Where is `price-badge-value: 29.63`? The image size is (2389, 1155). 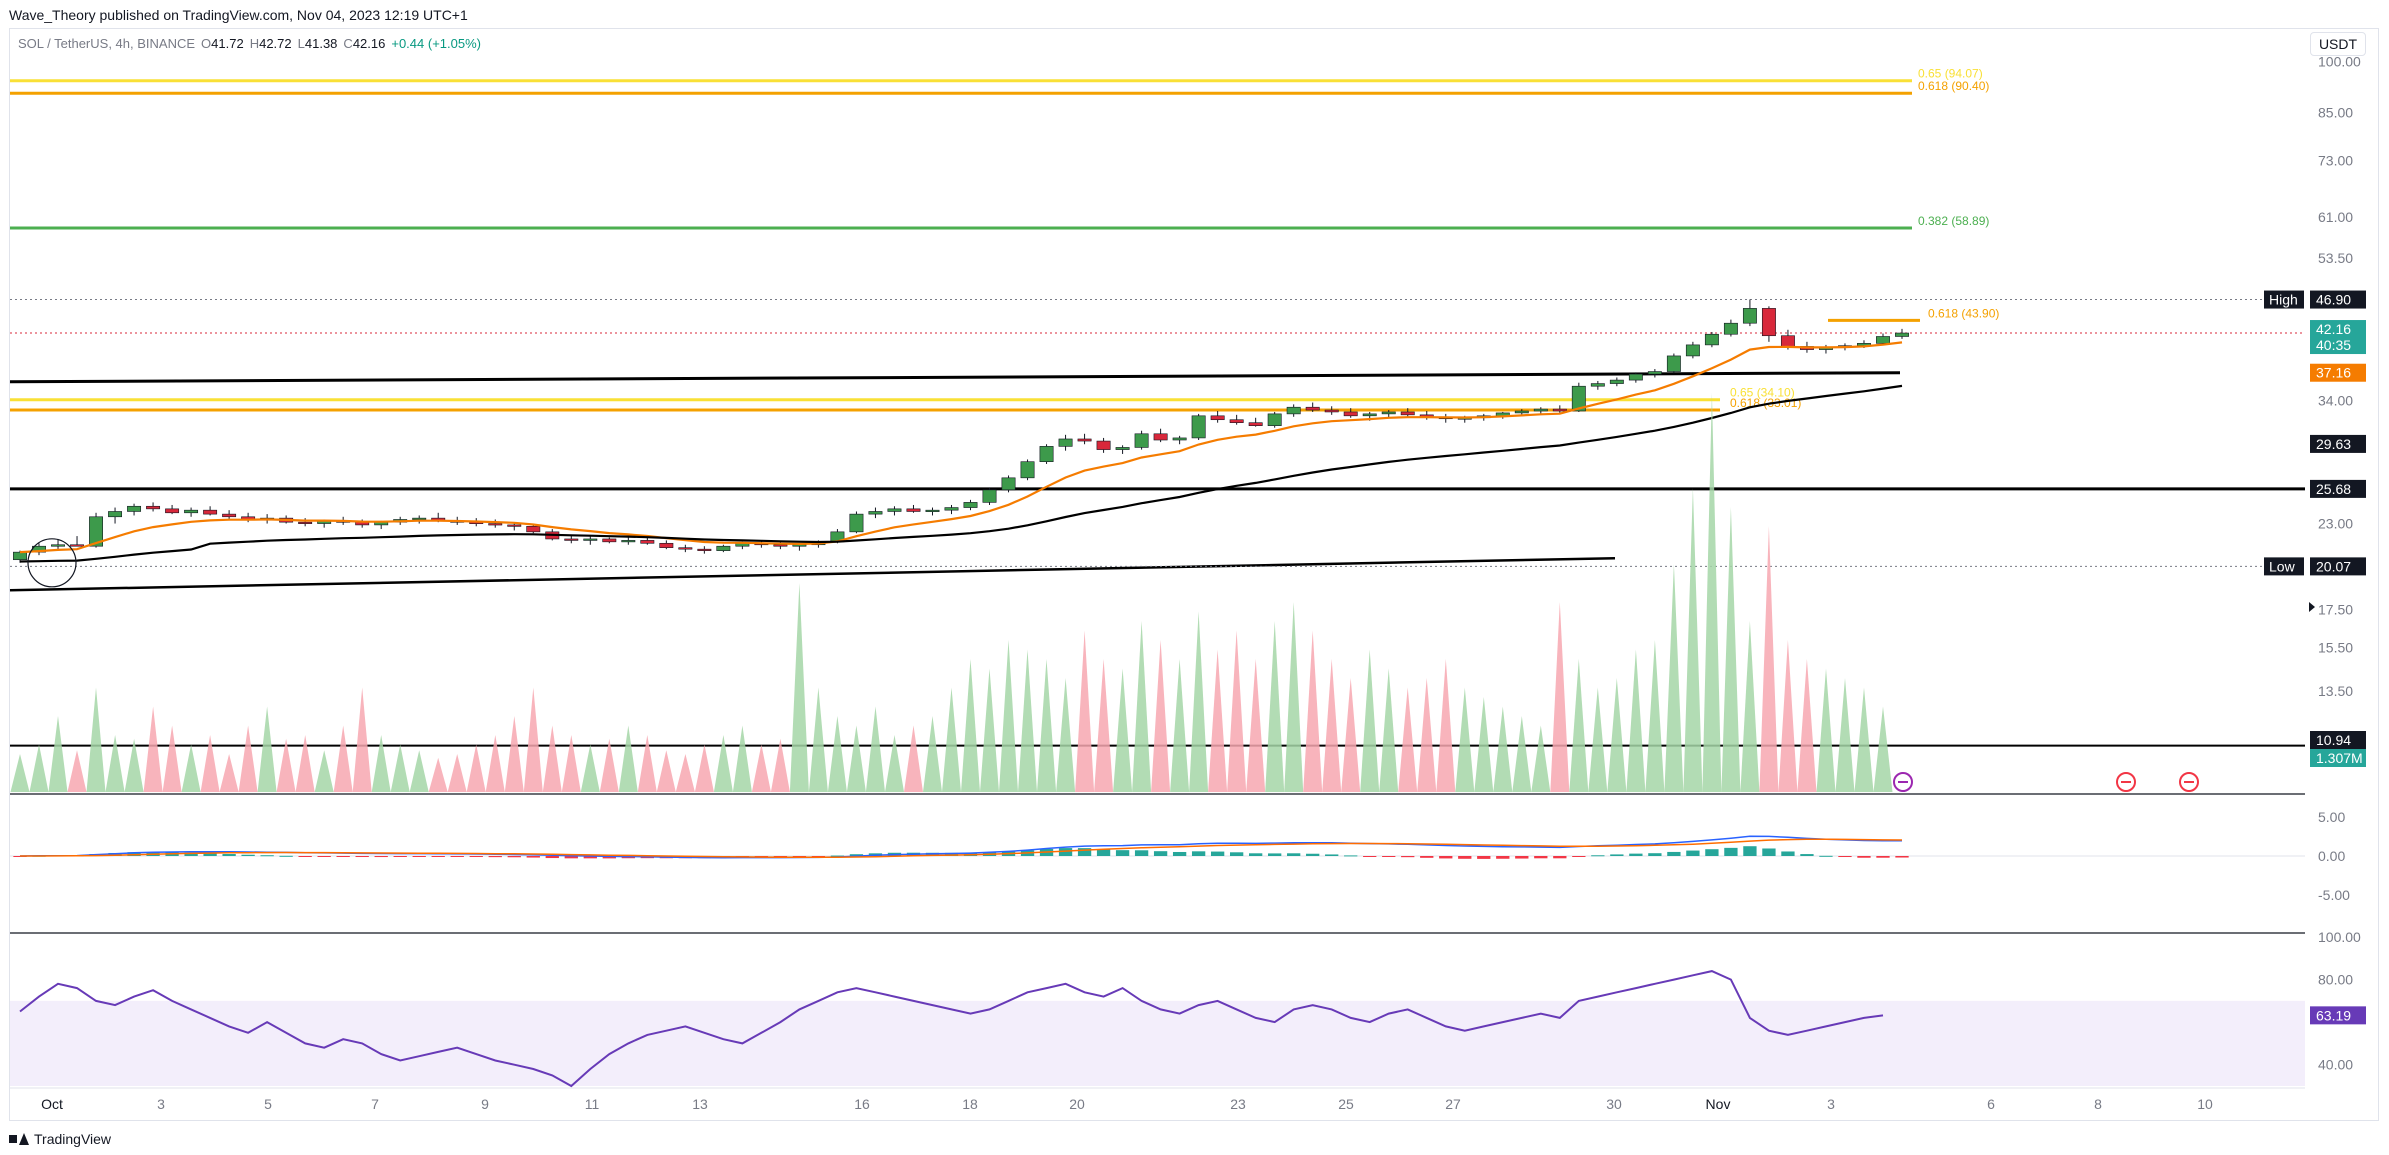 price-badge-value: 29.63 is located at coordinates (2333, 444).